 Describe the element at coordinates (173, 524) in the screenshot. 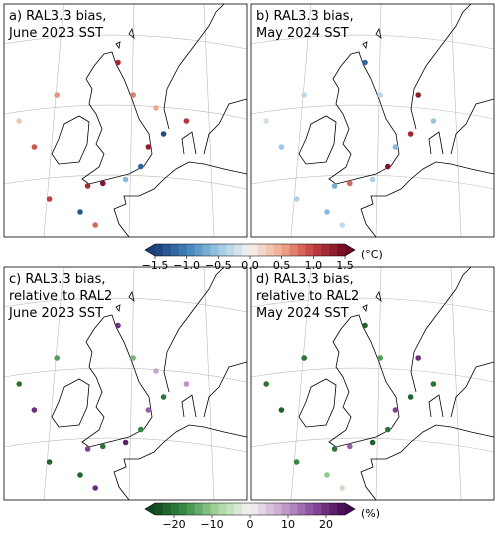

I see `colorbar-tick-label: −20` at that location.